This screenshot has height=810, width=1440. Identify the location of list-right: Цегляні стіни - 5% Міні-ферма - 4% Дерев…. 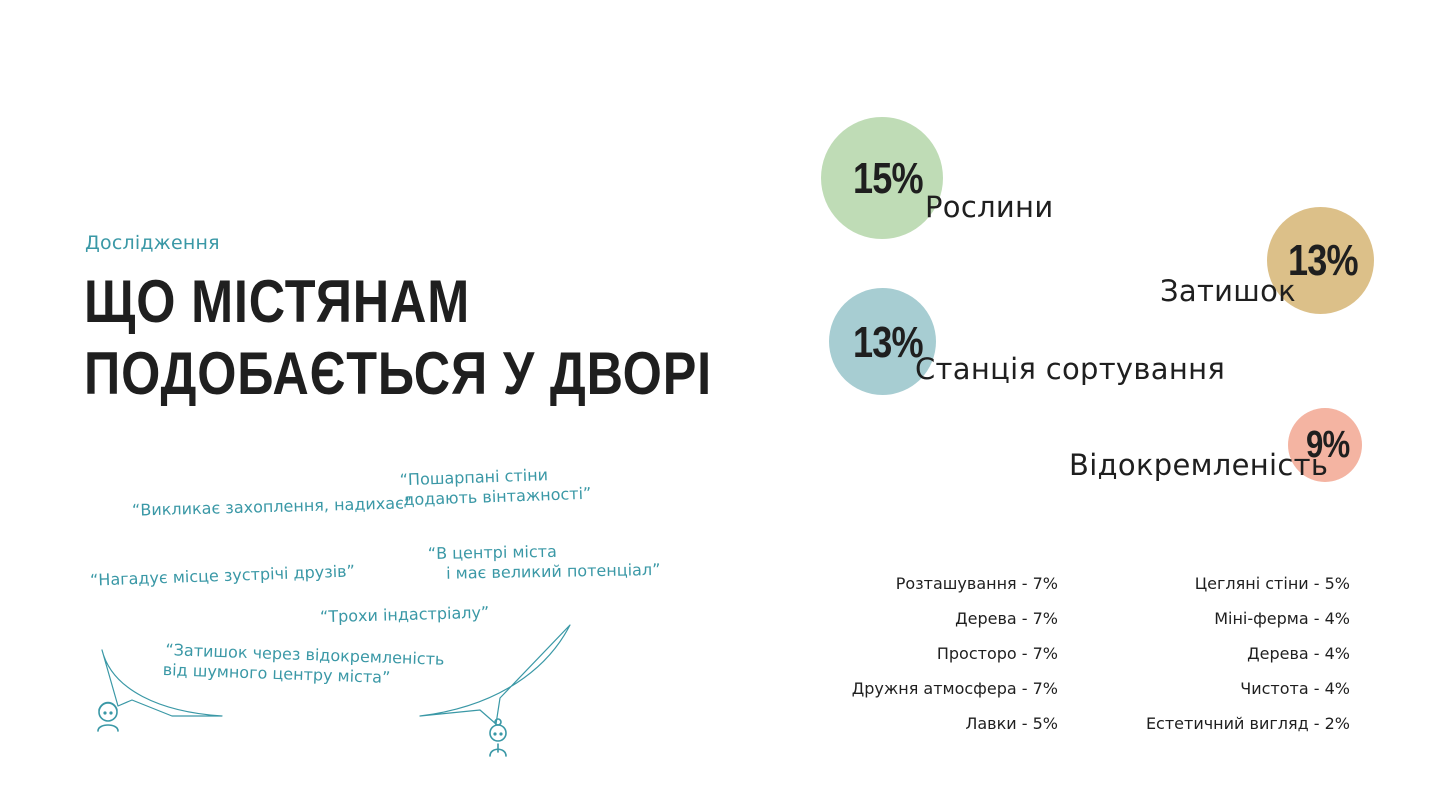
(1225, 664).